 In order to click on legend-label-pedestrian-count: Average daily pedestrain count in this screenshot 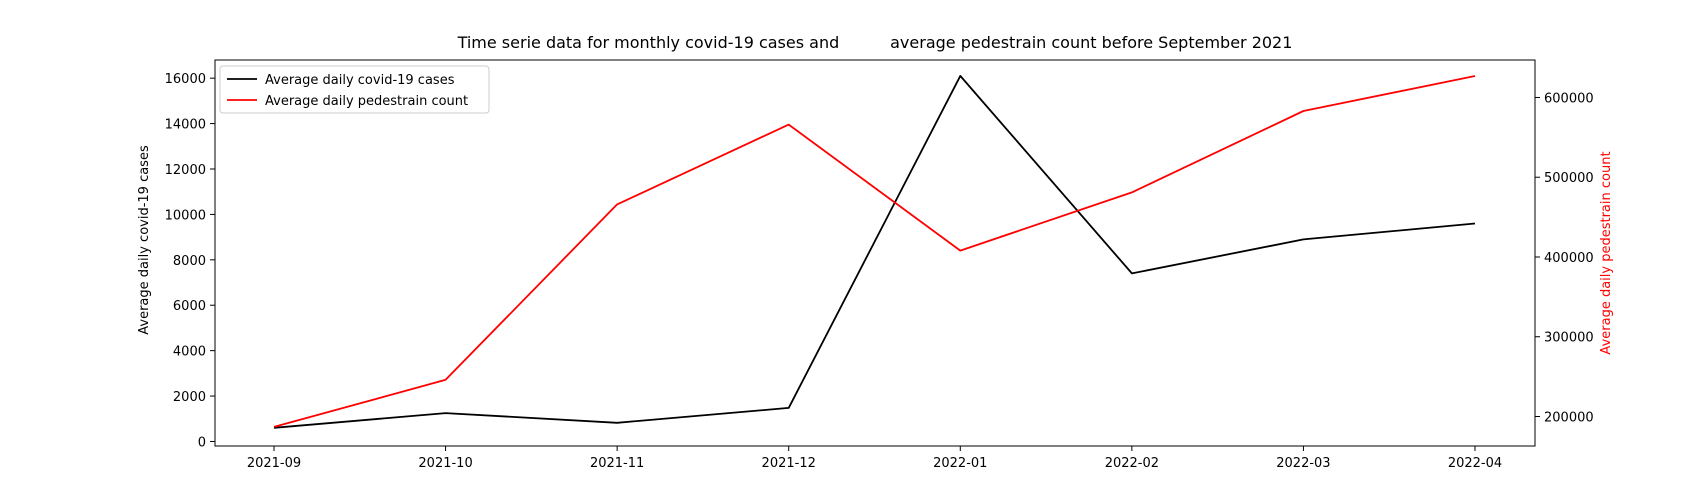, I will do `click(366, 101)`.